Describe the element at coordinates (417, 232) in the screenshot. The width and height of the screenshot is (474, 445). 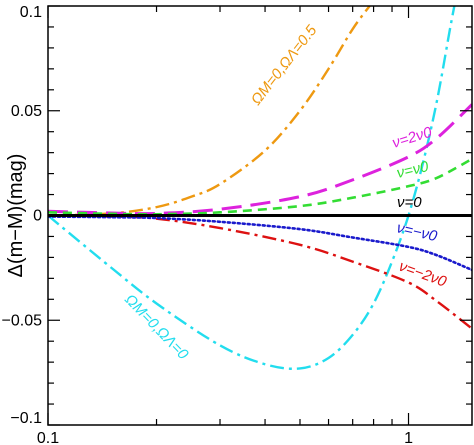
I see `curve-label: ν=−ν0` at that location.